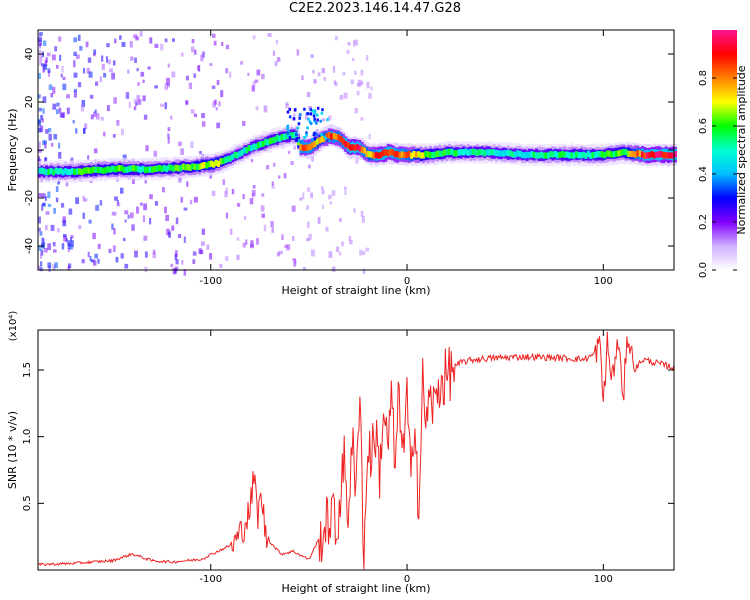 Image resolution: width=750 pixels, height=600 pixels. I want to click on spectrogram-y-tick-label: 20, so click(29, 102).